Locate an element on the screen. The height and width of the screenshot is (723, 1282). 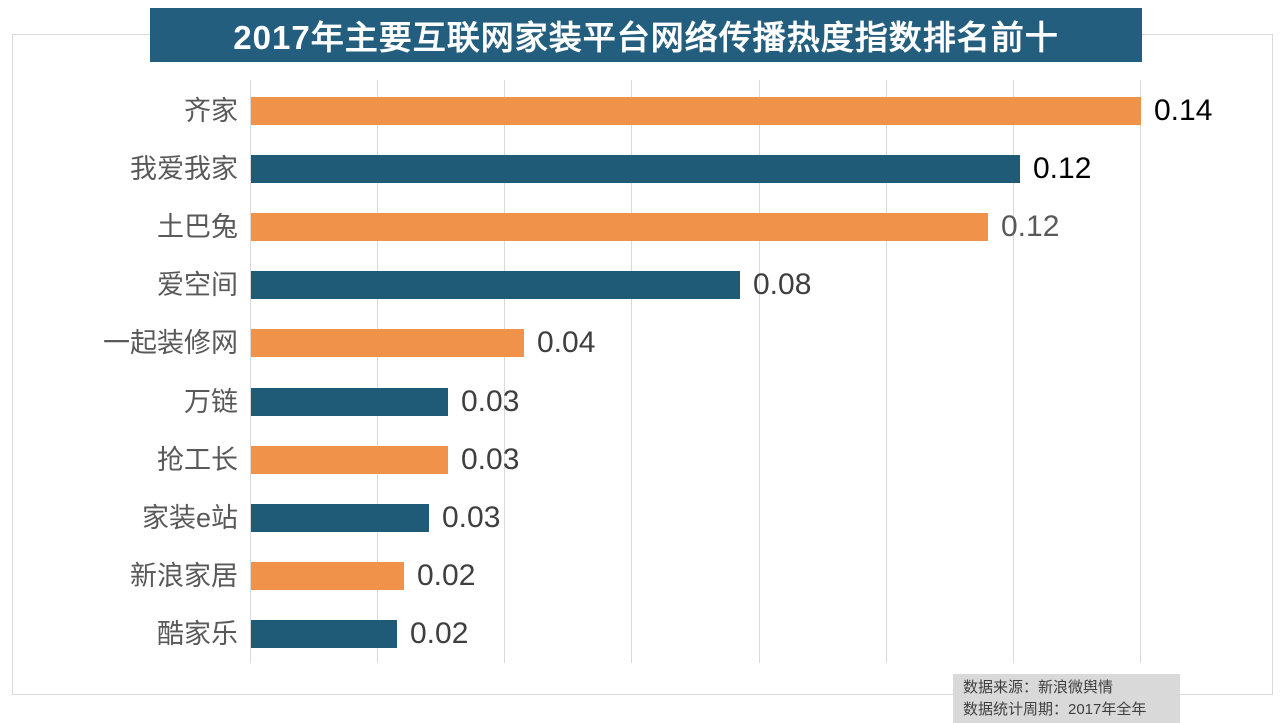
category-label-8: 家装e站 is located at coordinates (189, 517).